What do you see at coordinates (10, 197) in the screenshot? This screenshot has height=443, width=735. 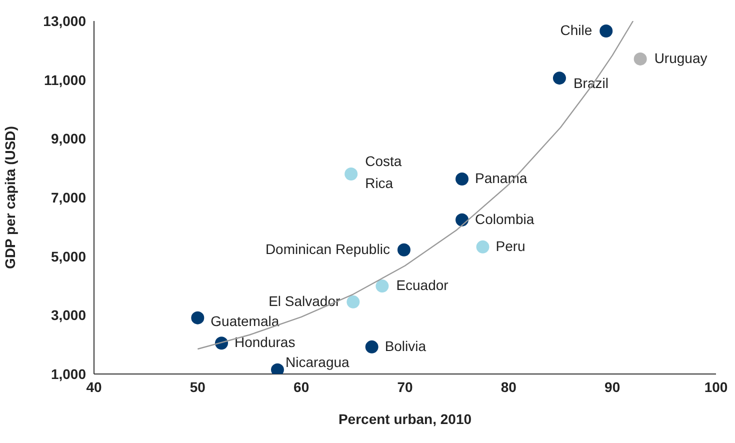 I see `y-axis-title: GDP per capita (USD)` at bounding box center [10, 197].